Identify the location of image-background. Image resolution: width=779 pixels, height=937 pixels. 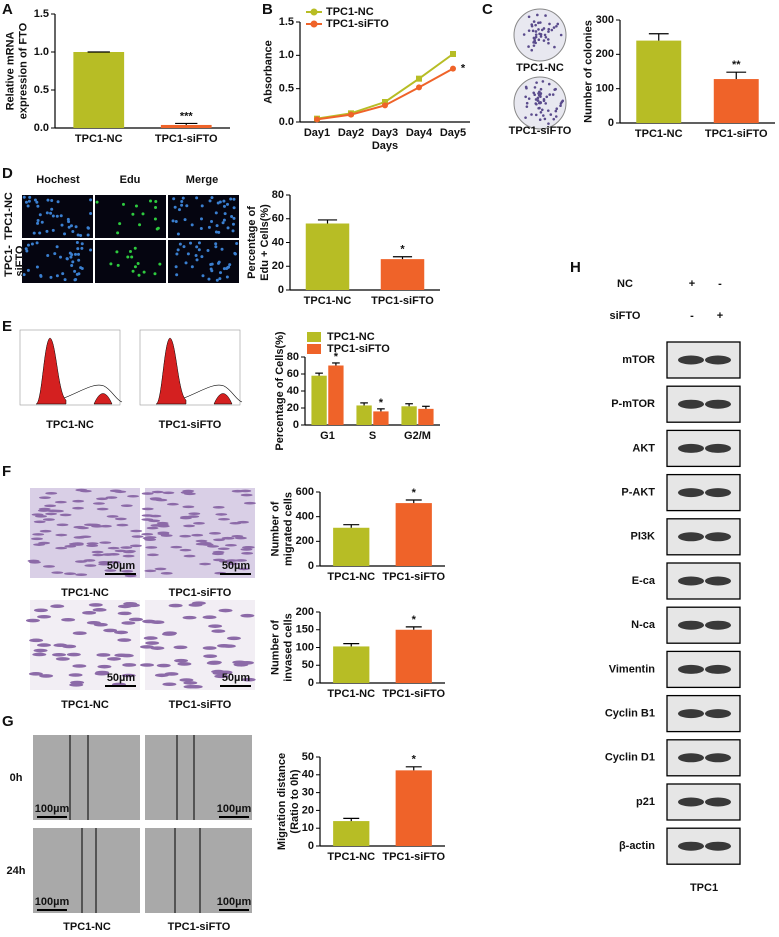
(130, 261).